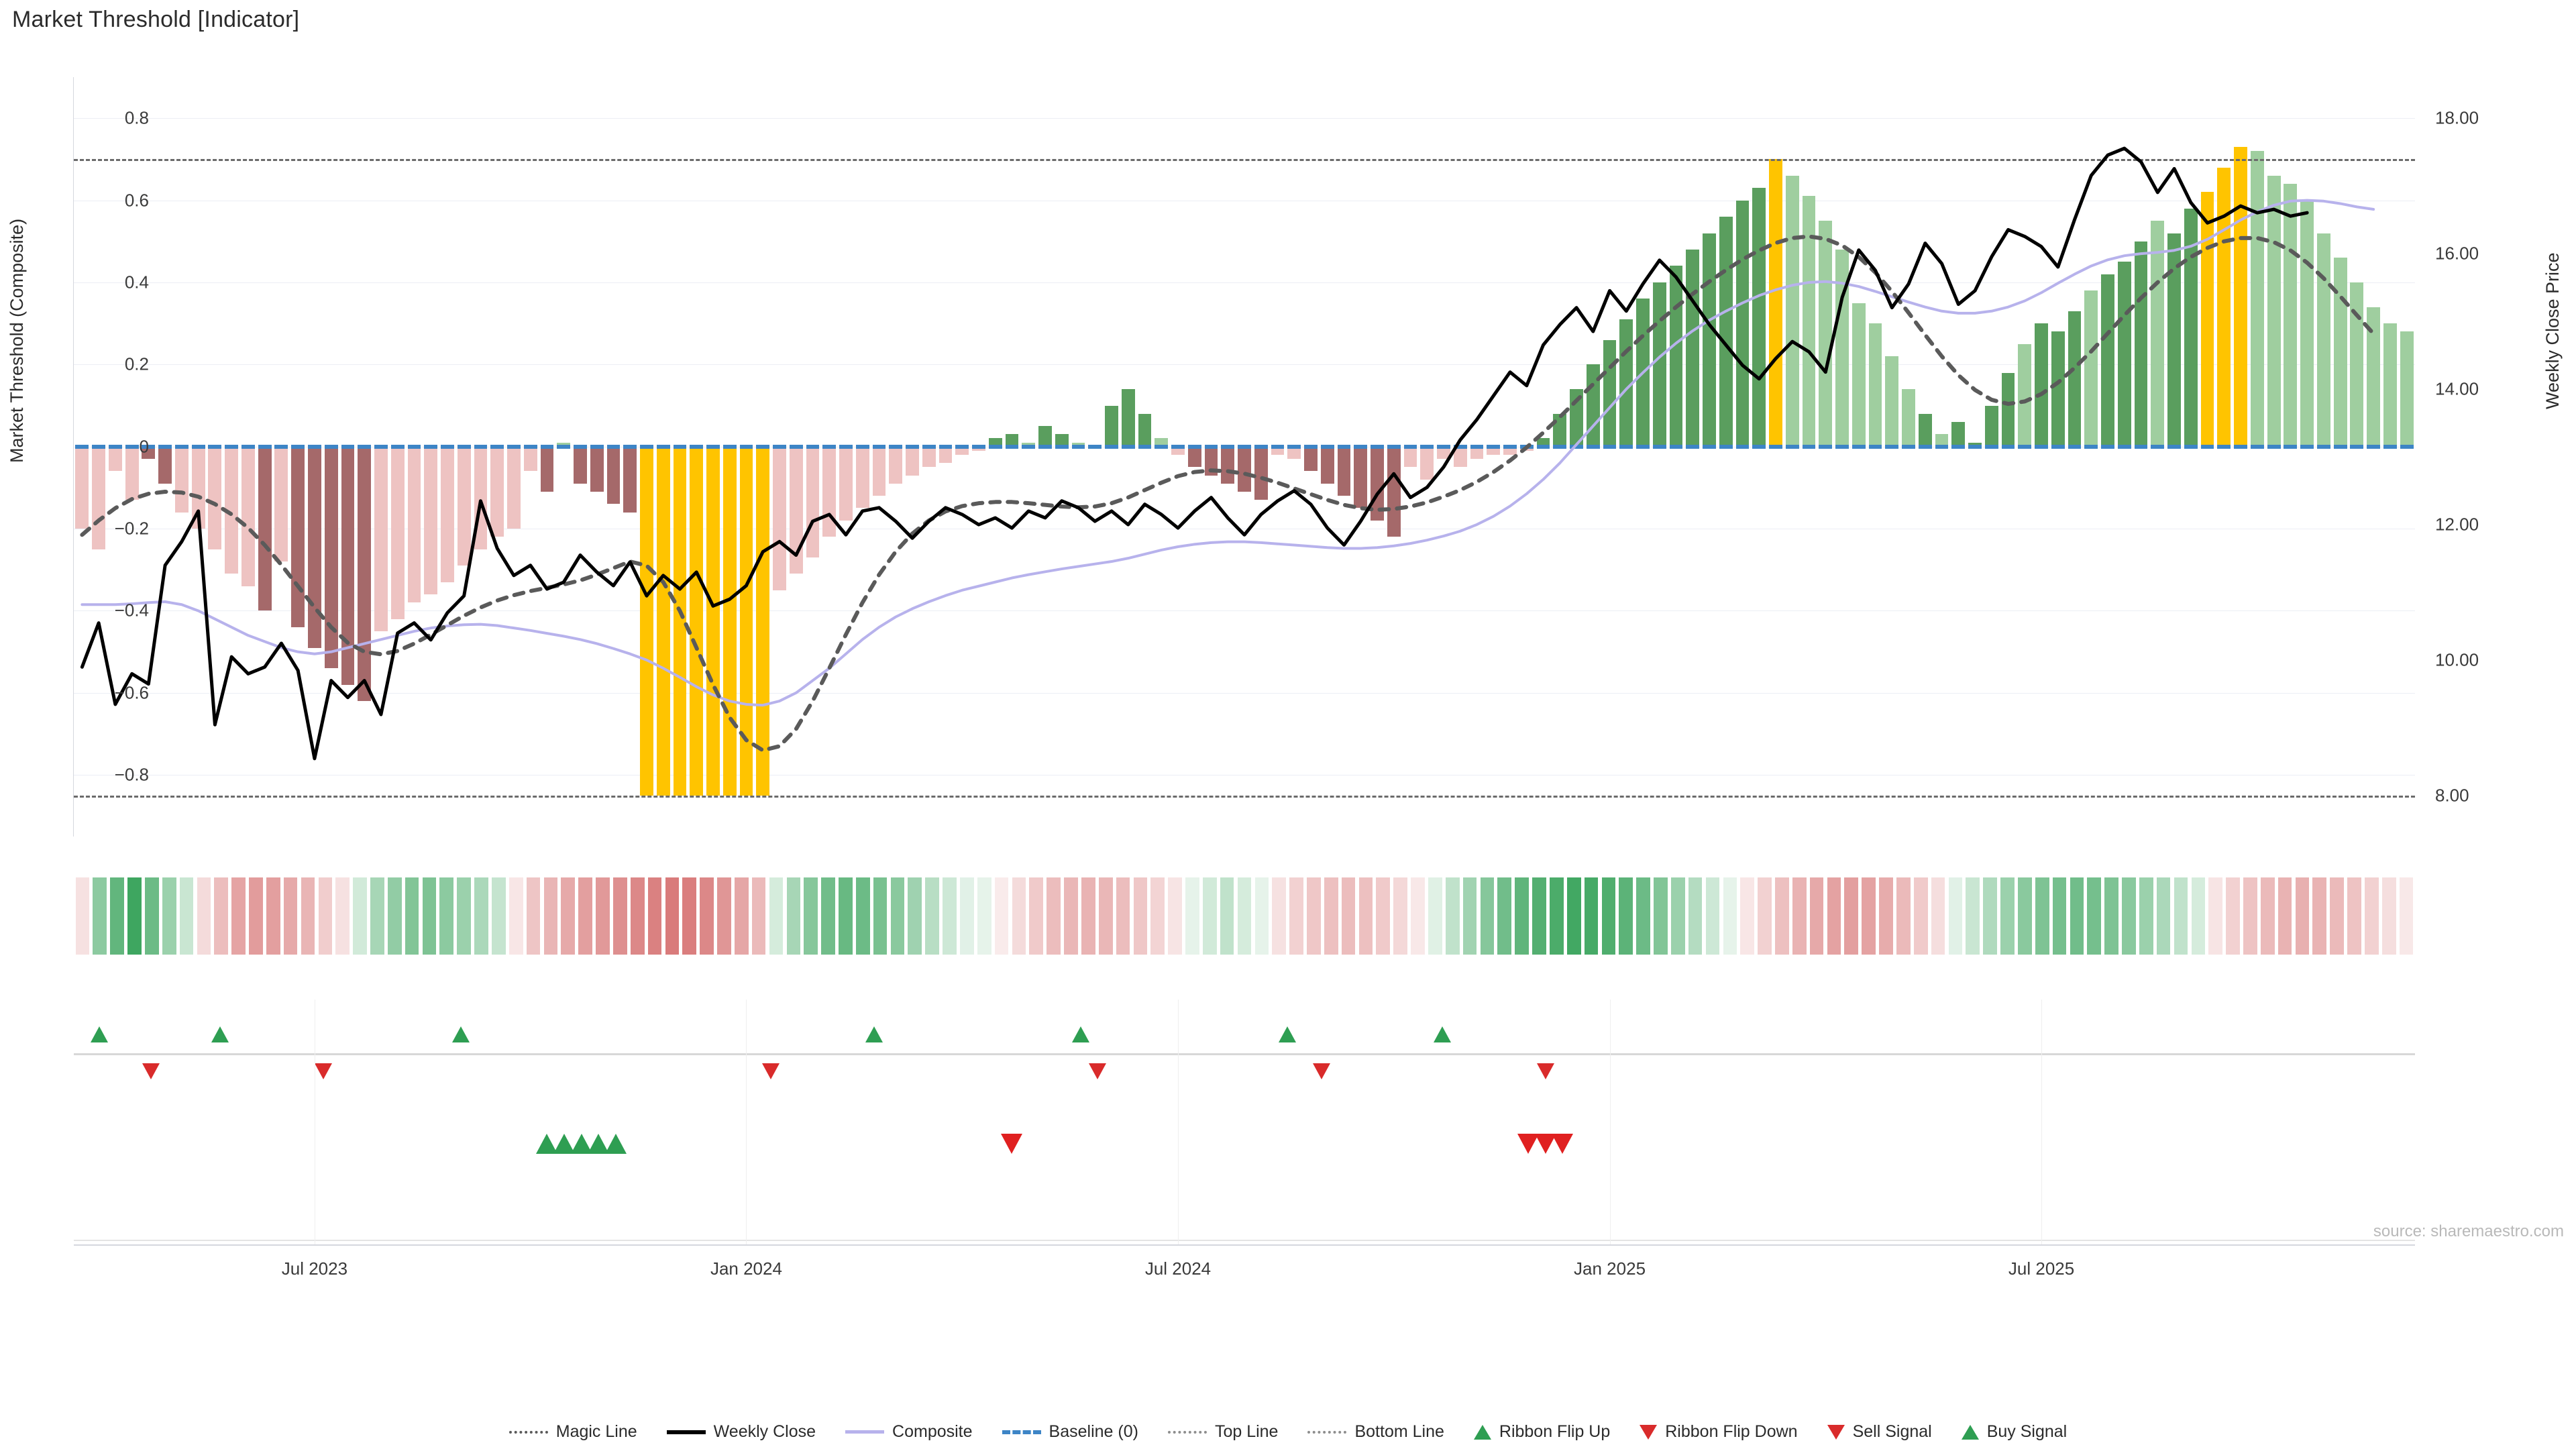 The image size is (2576, 1449). I want to click on gridline, so click(1244, 365).